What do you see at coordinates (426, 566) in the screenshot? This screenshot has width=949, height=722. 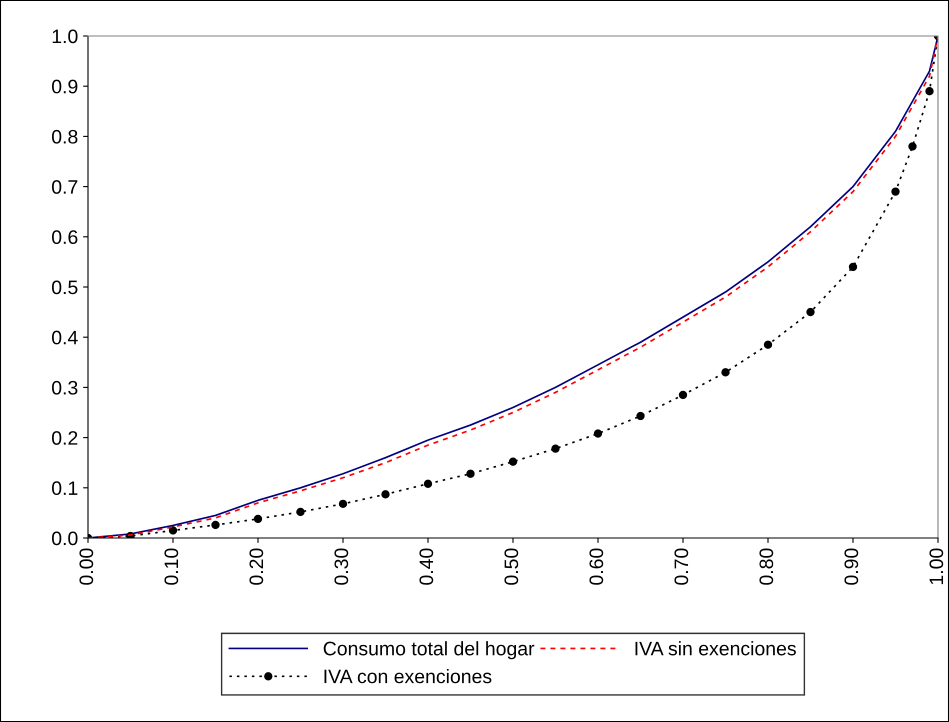 I see `x-tick-label: 0.40` at bounding box center [426, 566].